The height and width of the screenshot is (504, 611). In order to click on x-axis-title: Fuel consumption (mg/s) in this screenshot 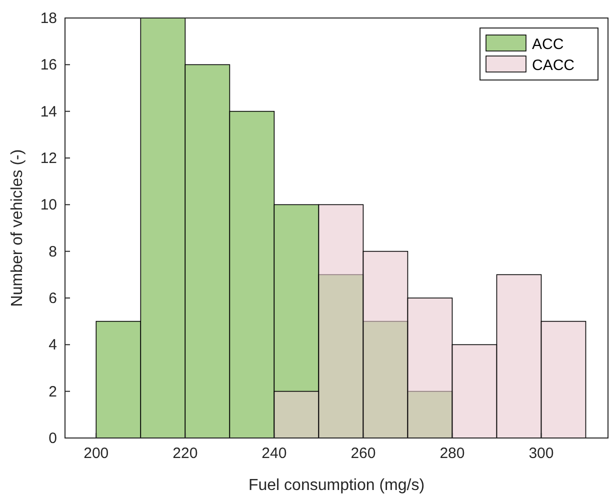, I will do `click(336, 485)`.